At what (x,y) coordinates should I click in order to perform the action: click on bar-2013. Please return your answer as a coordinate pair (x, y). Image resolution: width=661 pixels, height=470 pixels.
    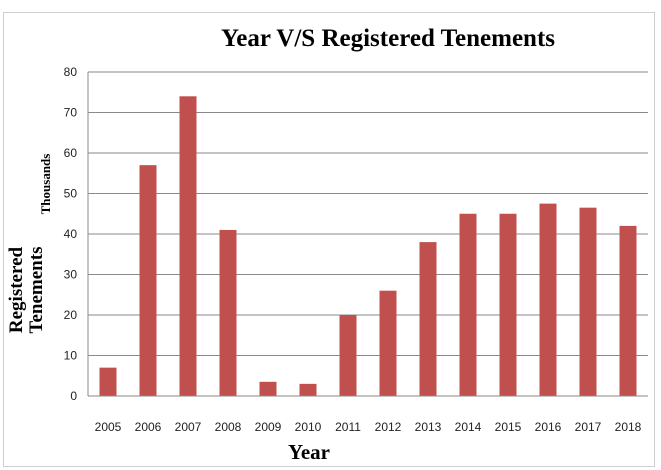
    Looking at the image, I should click on (428, 319).